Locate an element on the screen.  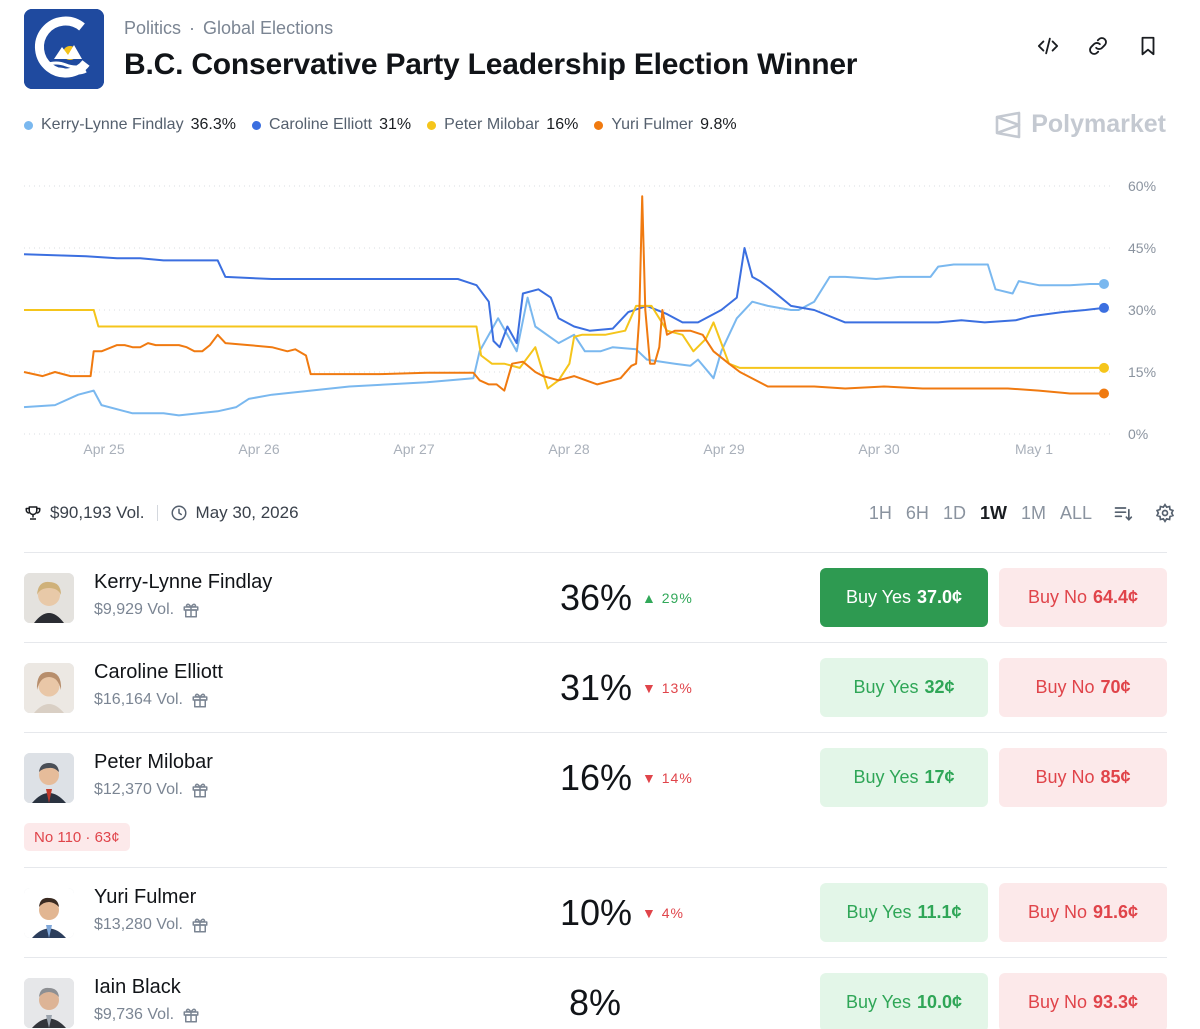
legend-item: Caroline Elliott 31% is located at coordinates (331, 125).